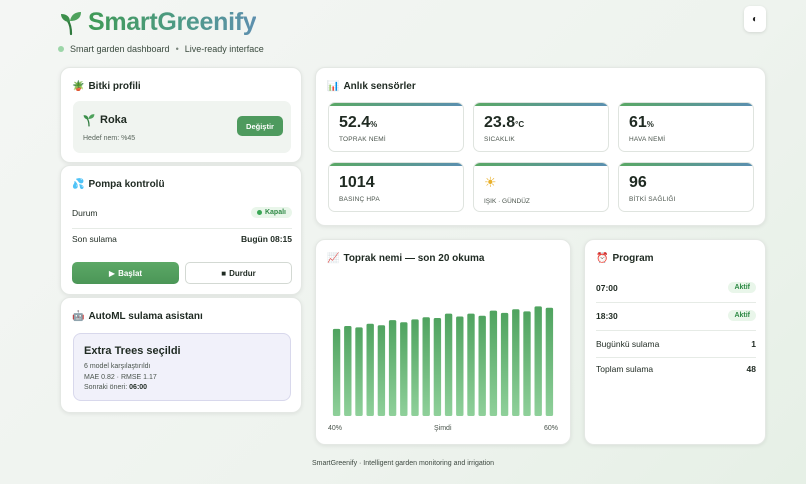  Describe the element at coordinates (78, 316) in the screenshot. I see `robot-icon: 🤖` at that location.